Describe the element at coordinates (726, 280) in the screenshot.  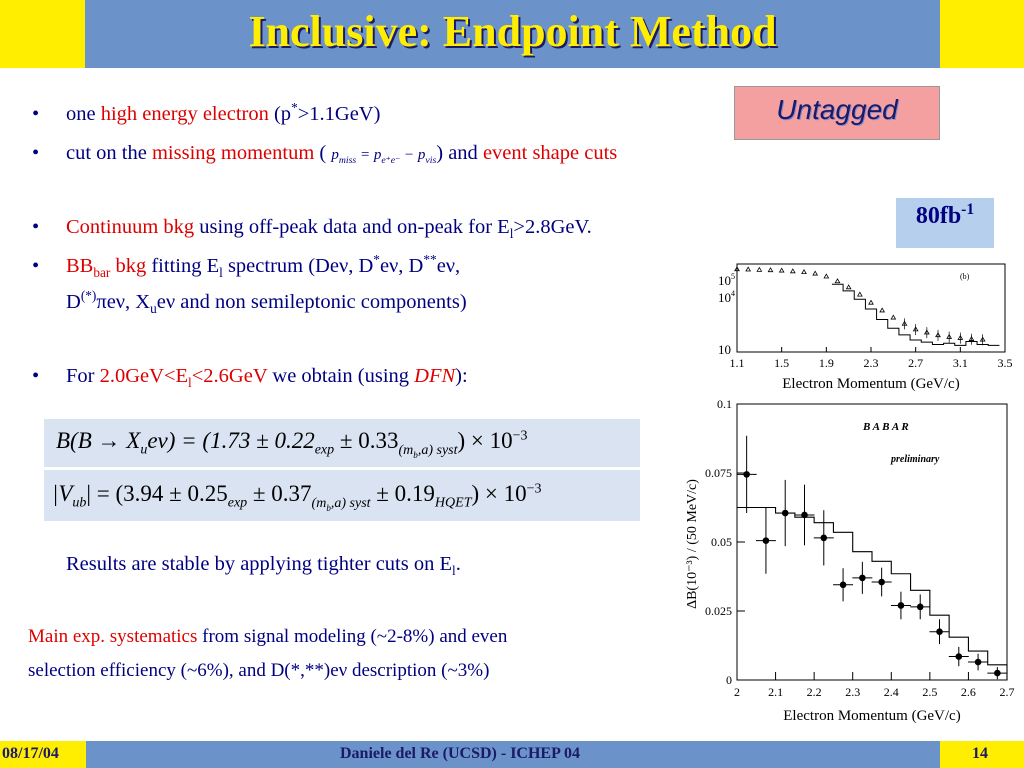
I see `y-tick-label: 10⁵` at that location.